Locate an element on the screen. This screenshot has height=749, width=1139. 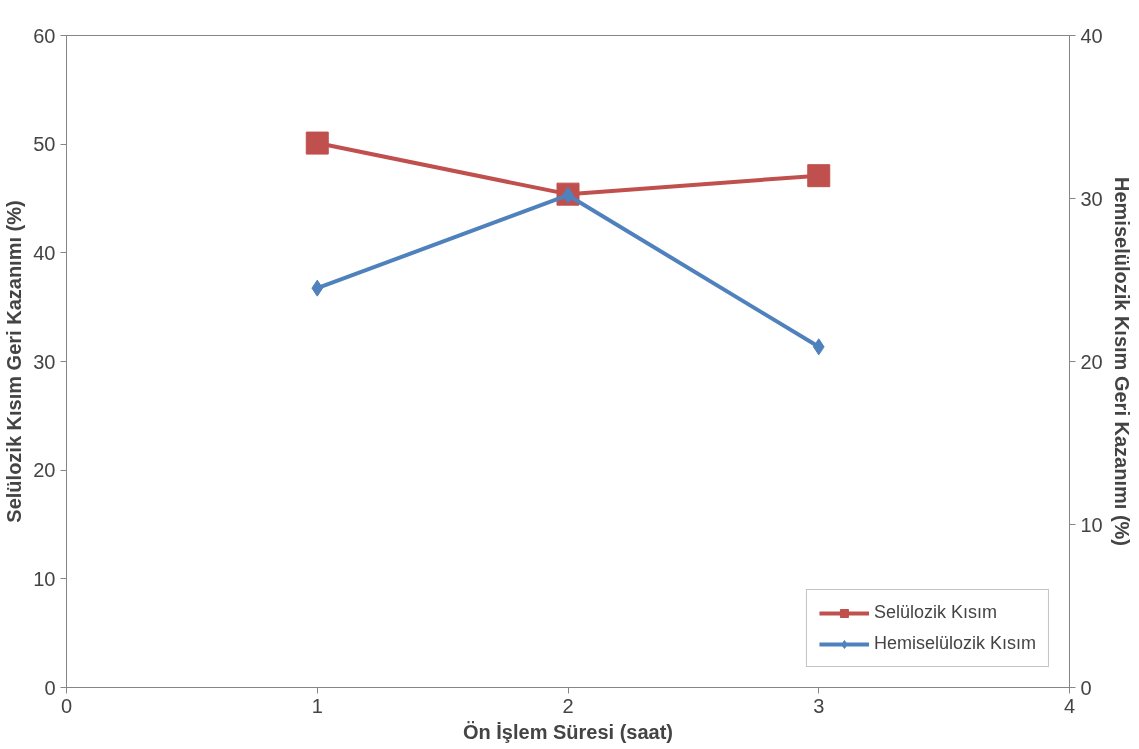
x-tick-label: 4 is located at coordinates (1069, 705).